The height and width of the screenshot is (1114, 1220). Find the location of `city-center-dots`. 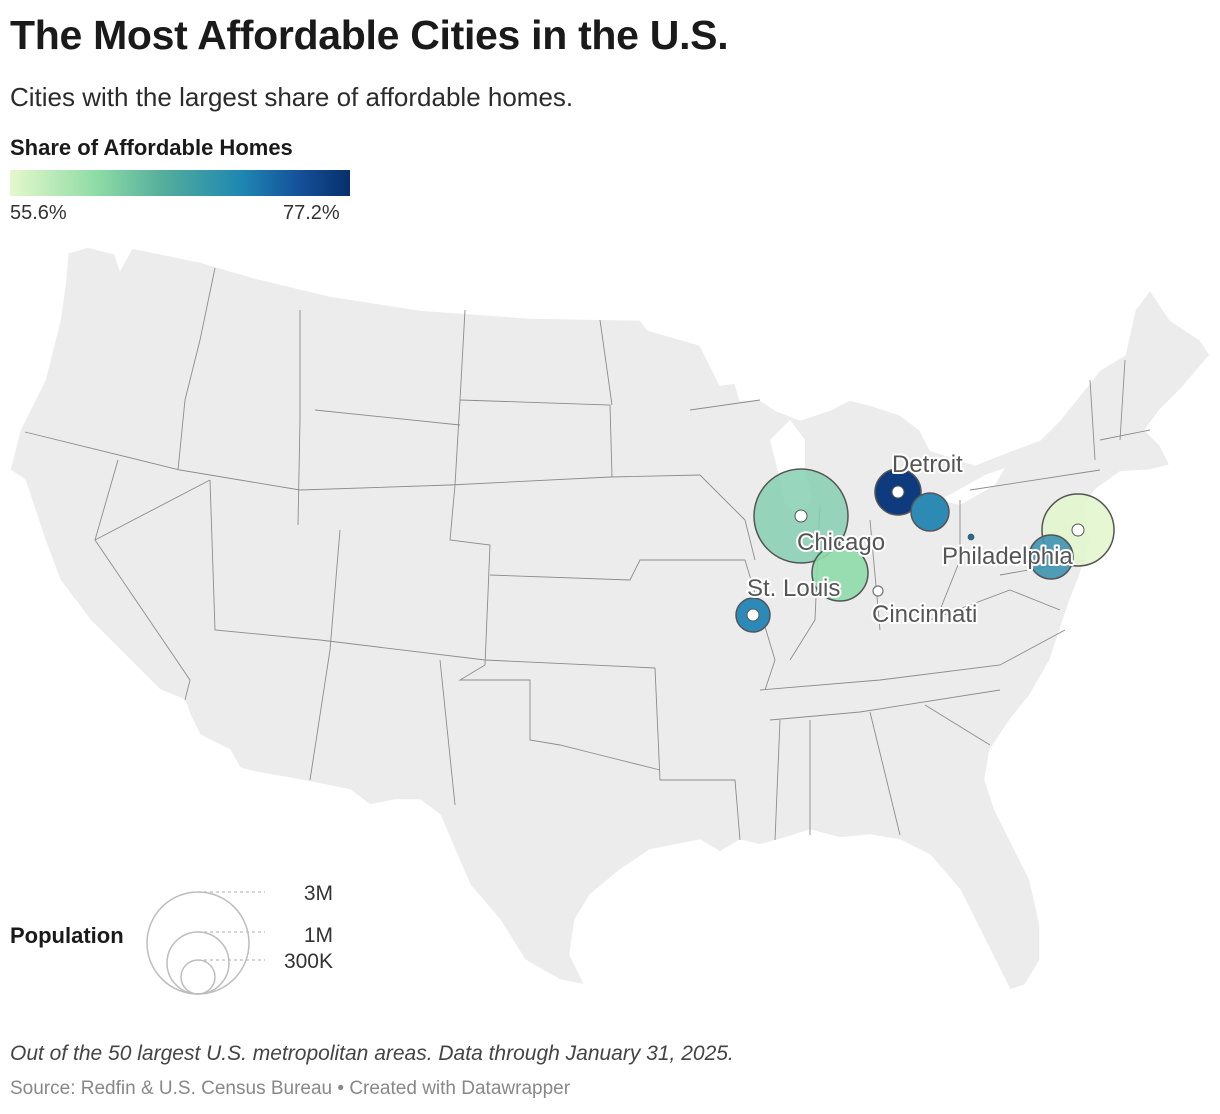

city-center-dots is located at coordinates (915, 553).